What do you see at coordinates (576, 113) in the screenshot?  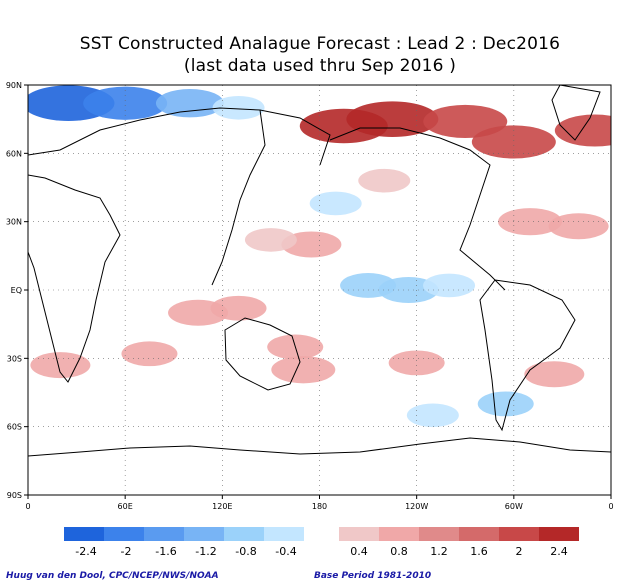 I see `coastline-greenland` at bounding box center [576, 113].